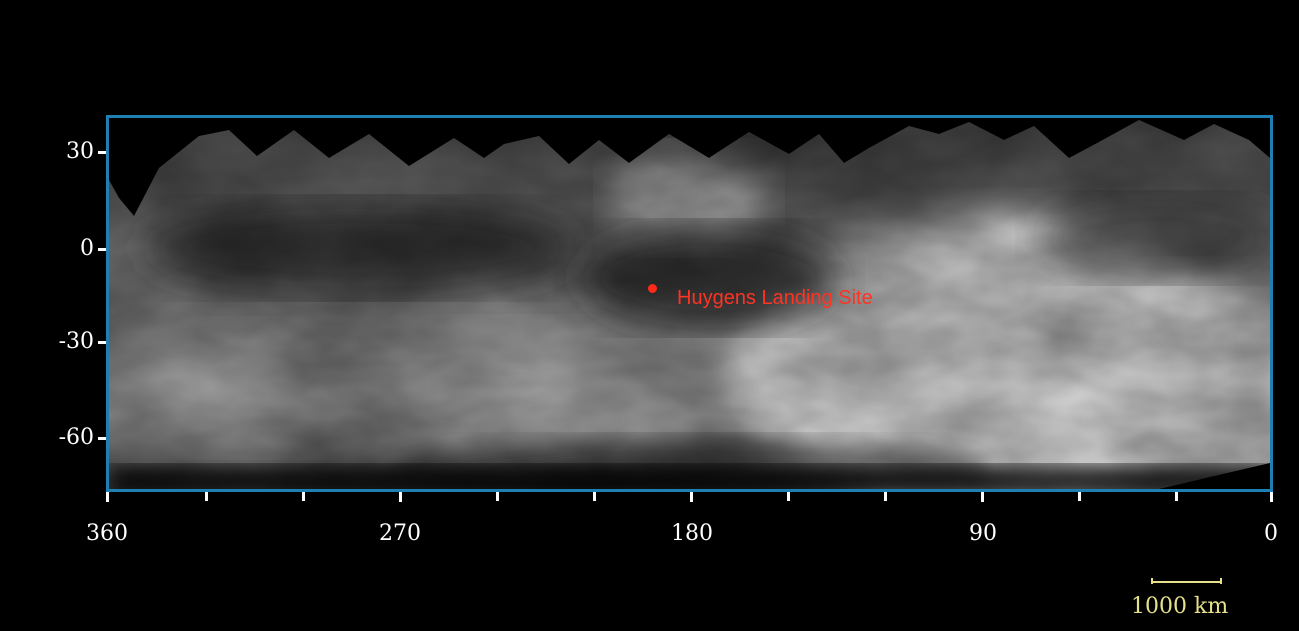  Describe the element at coordinates (1186, 581) in the screenshot. I see `scale-bar` at that location.